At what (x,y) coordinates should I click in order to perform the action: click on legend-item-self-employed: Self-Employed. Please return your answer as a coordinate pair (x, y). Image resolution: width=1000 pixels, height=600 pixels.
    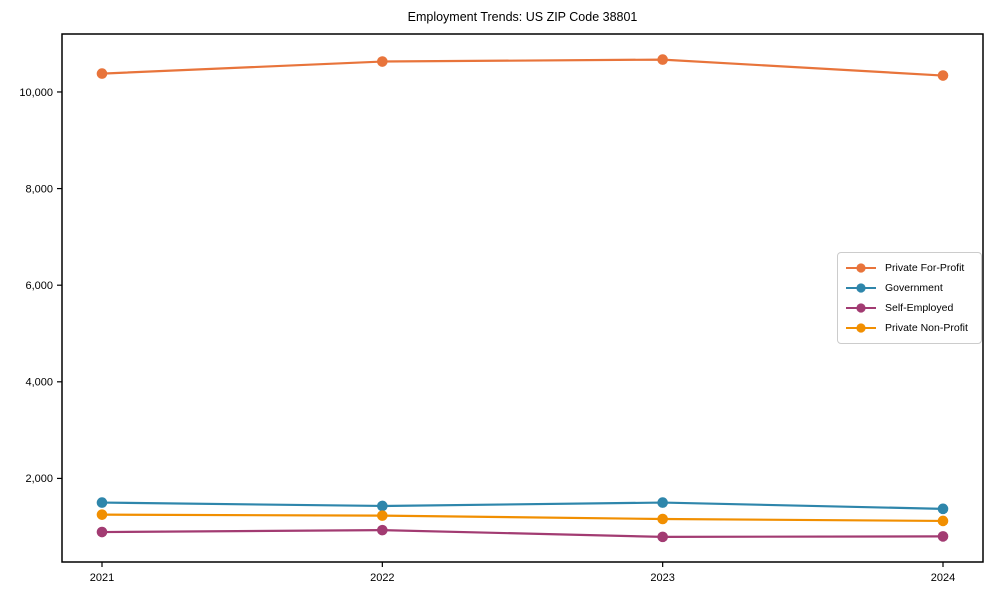
    Looking at the image, I should click on (909, 308).